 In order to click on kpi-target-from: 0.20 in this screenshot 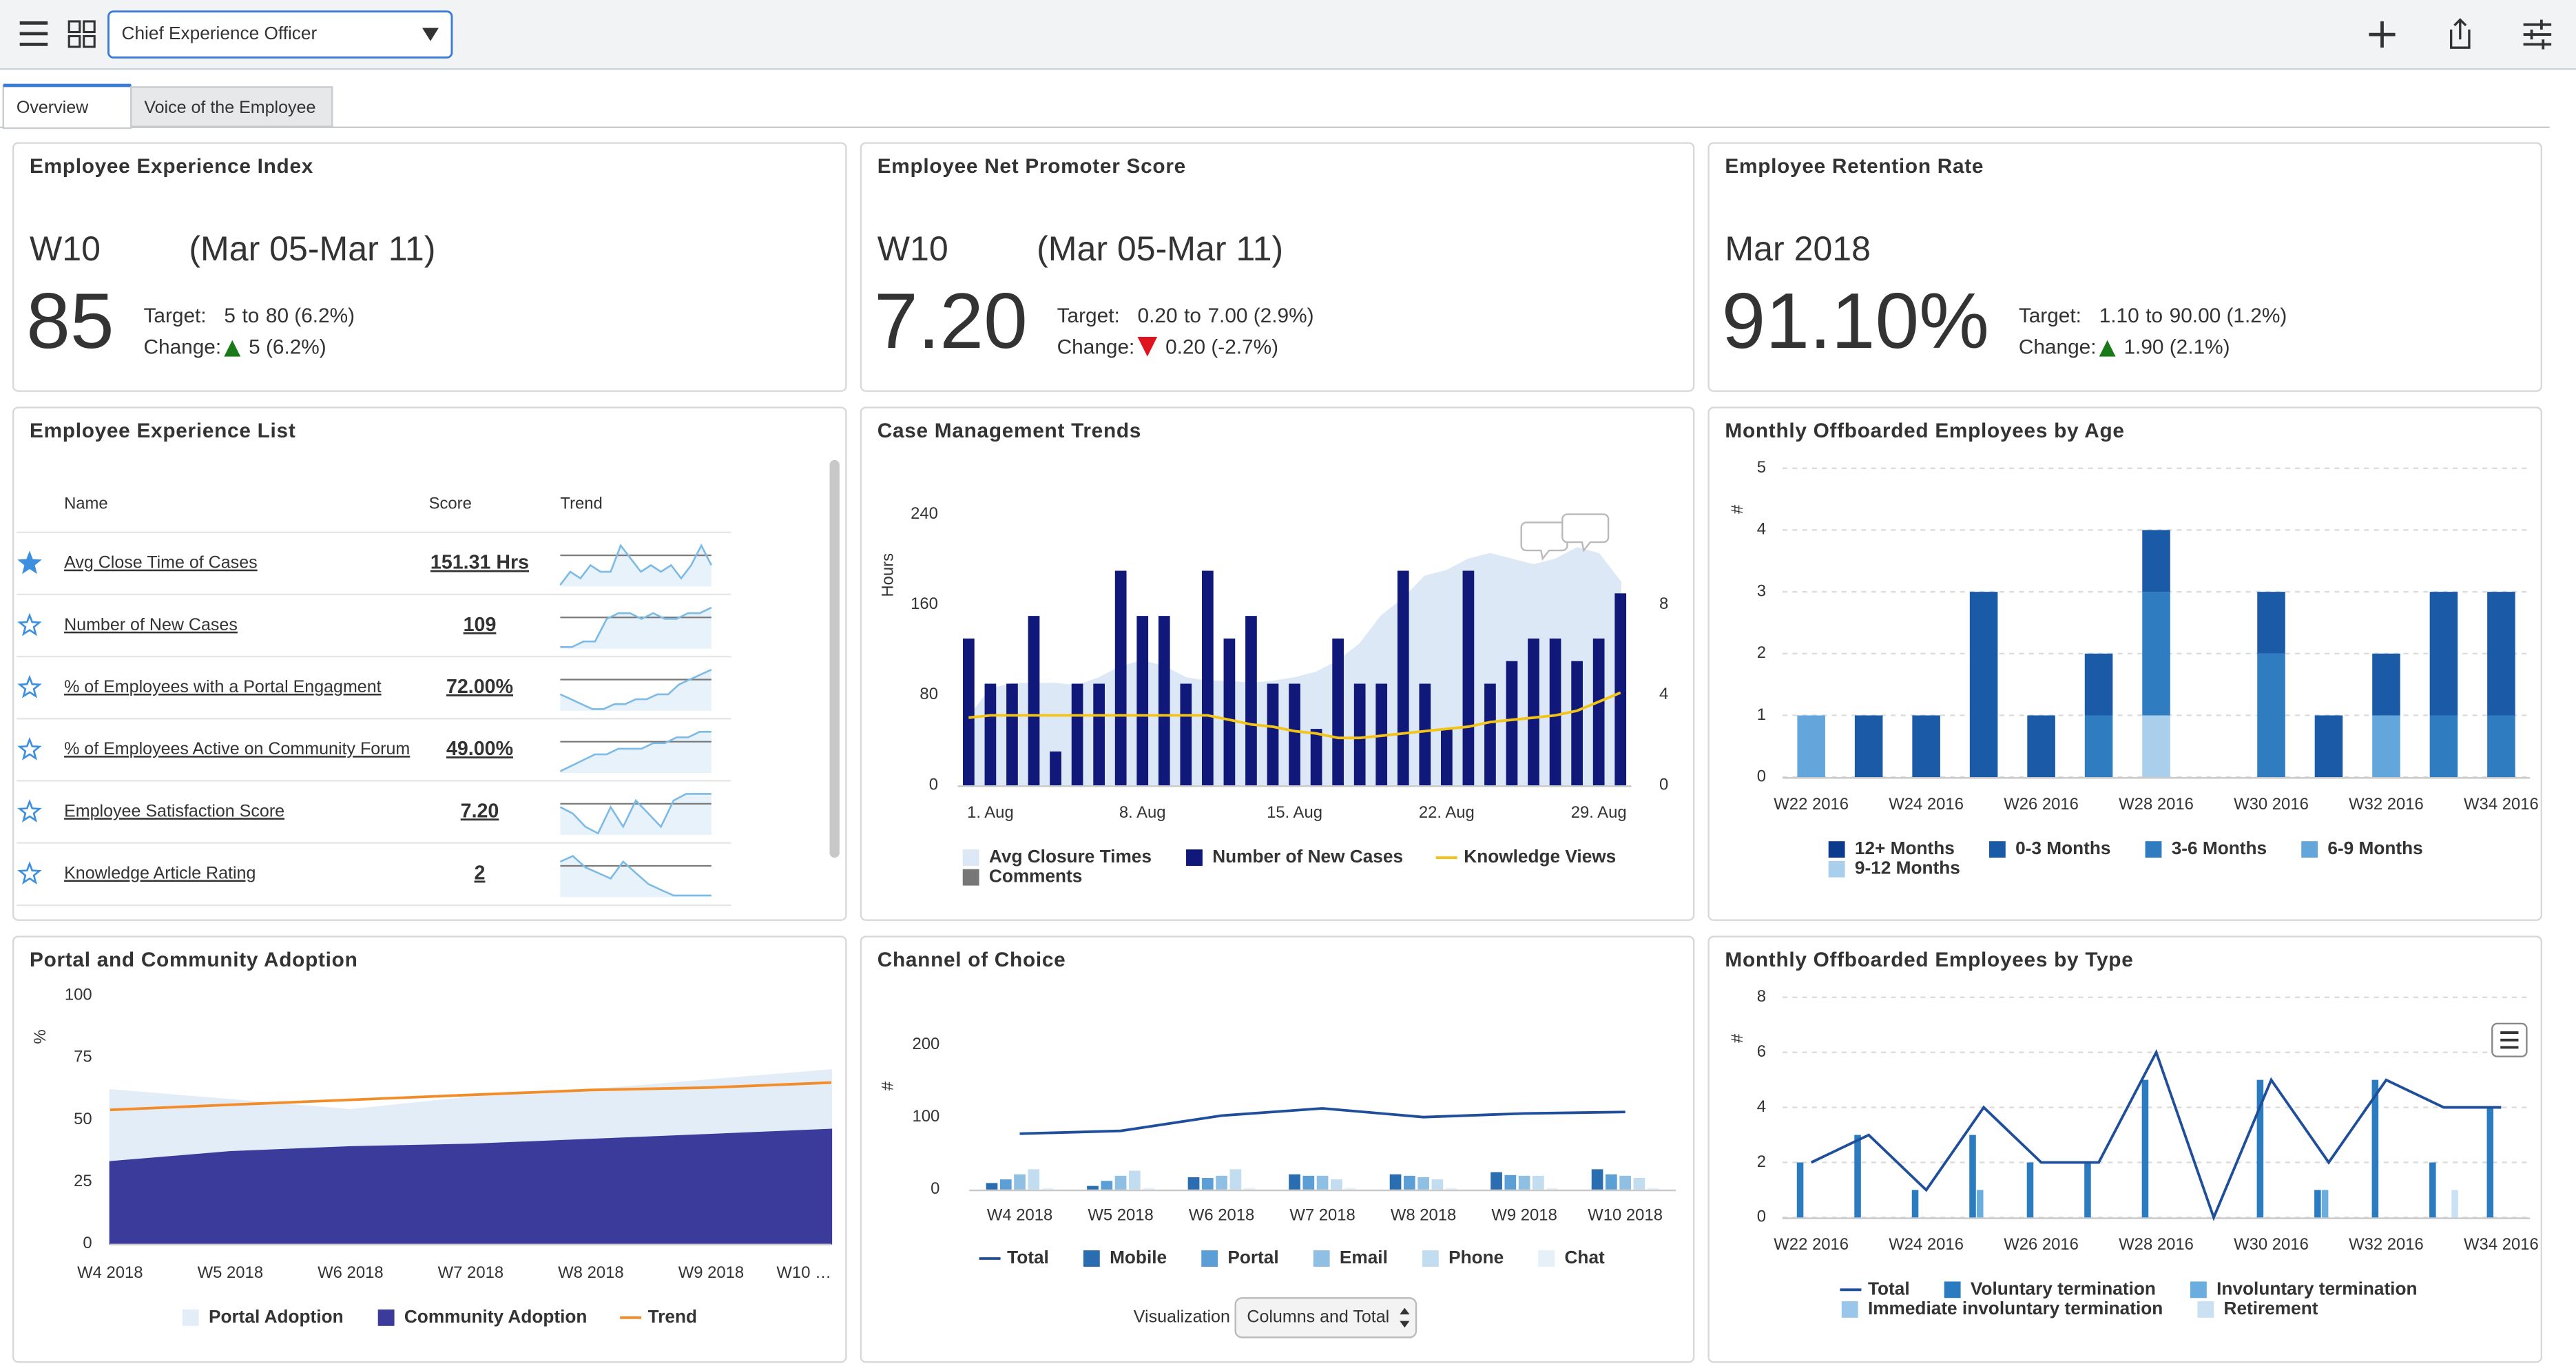, I will do `click(1158, 315)`.